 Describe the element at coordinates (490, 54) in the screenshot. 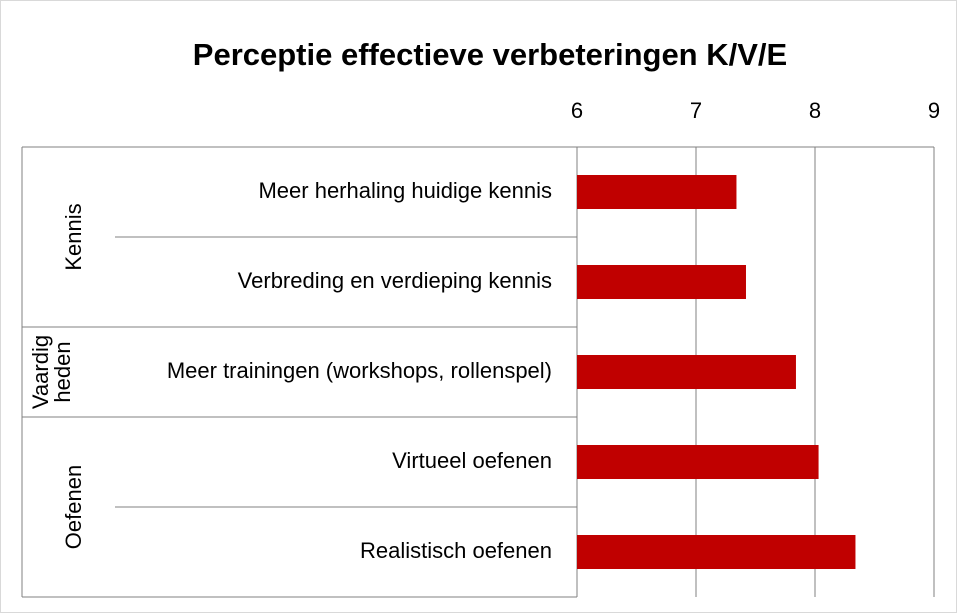

I see `chart-title: Perceptie effectieve verbeteringen K/V/E` at that location.